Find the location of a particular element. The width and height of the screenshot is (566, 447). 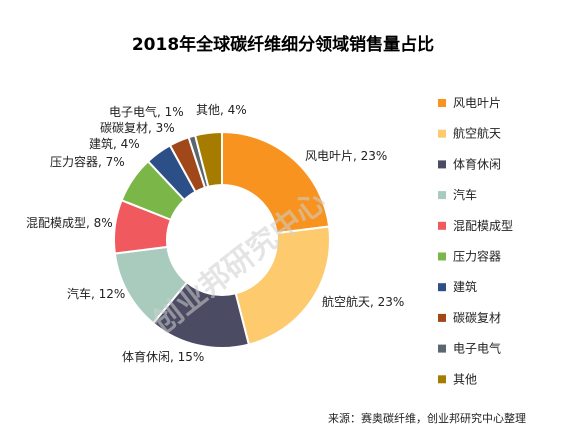

data-label-5: 混配模成型, 8% is located at coordinates (69, 223).